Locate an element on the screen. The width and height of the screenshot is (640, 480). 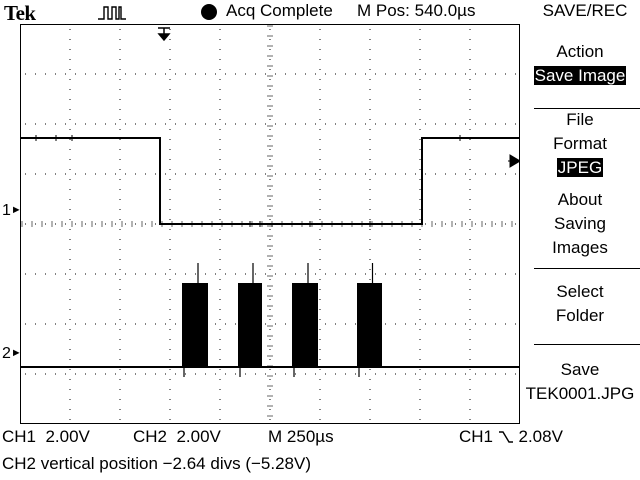
select-folder-button: Select Folder is located at coordinates (580, 303).